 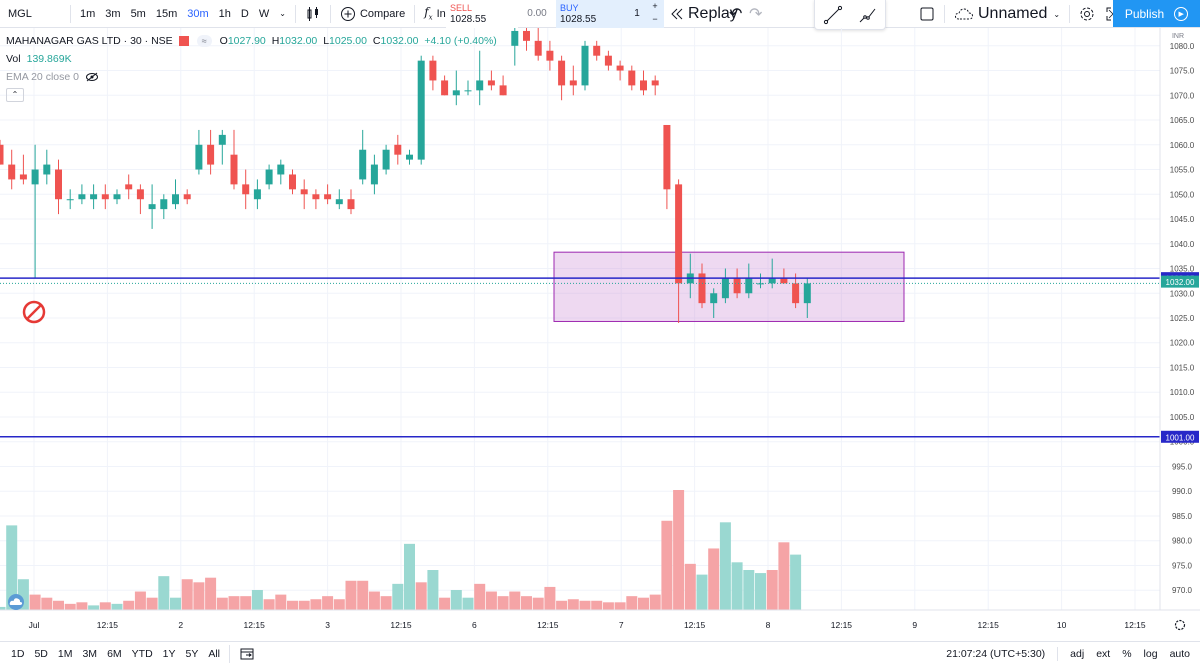 I want to click on redo-icon: ↷, so click(x=756, y=14).